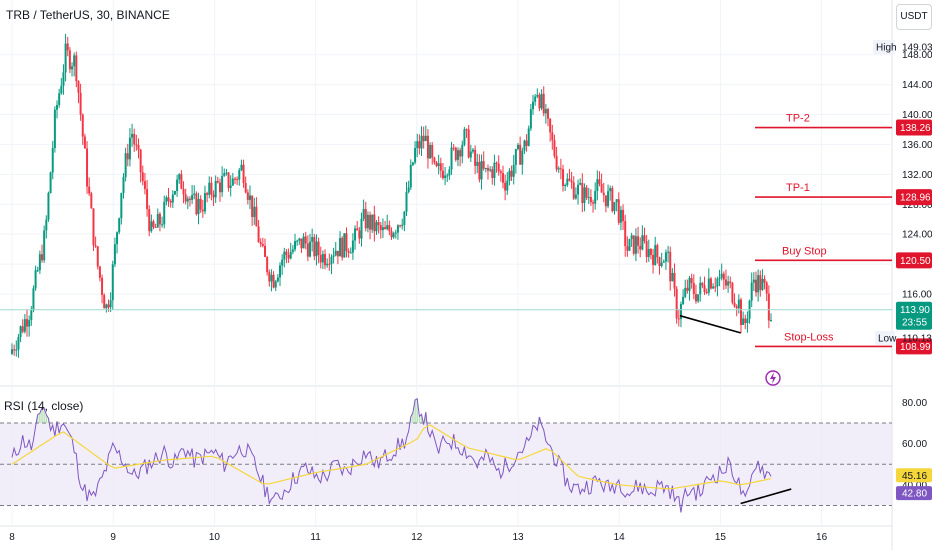  What do you see at coordinates (620, 537) in the screenshot?
I see `time-tick-label: 14` at bounding box center [620, 537].